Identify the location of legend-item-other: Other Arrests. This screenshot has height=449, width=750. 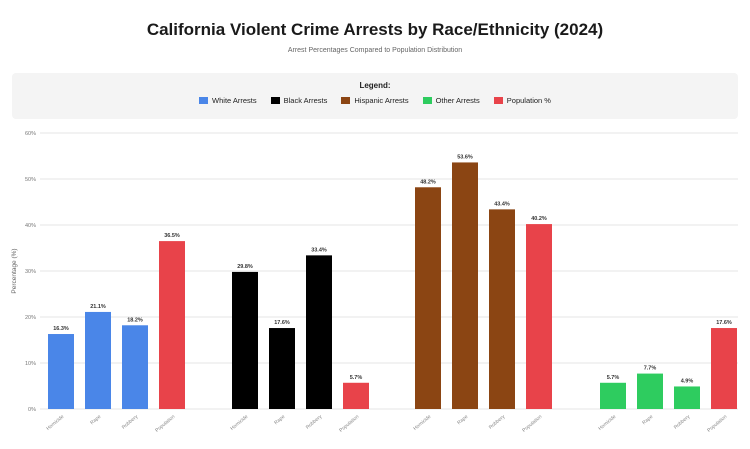
(451, 100).